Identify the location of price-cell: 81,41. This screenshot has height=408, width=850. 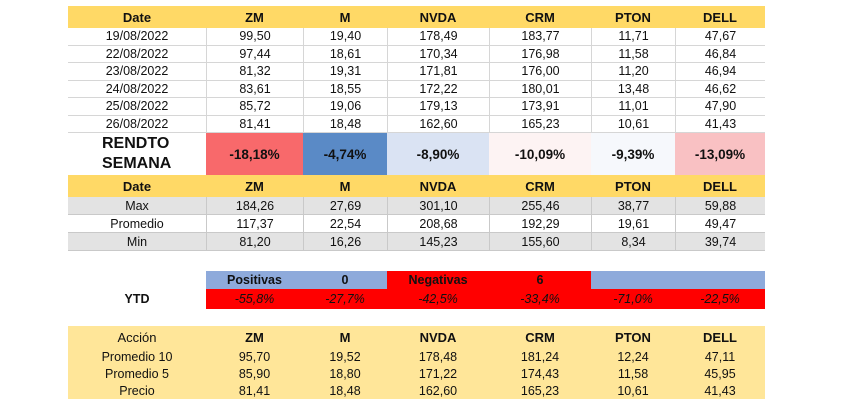
(254, 124).